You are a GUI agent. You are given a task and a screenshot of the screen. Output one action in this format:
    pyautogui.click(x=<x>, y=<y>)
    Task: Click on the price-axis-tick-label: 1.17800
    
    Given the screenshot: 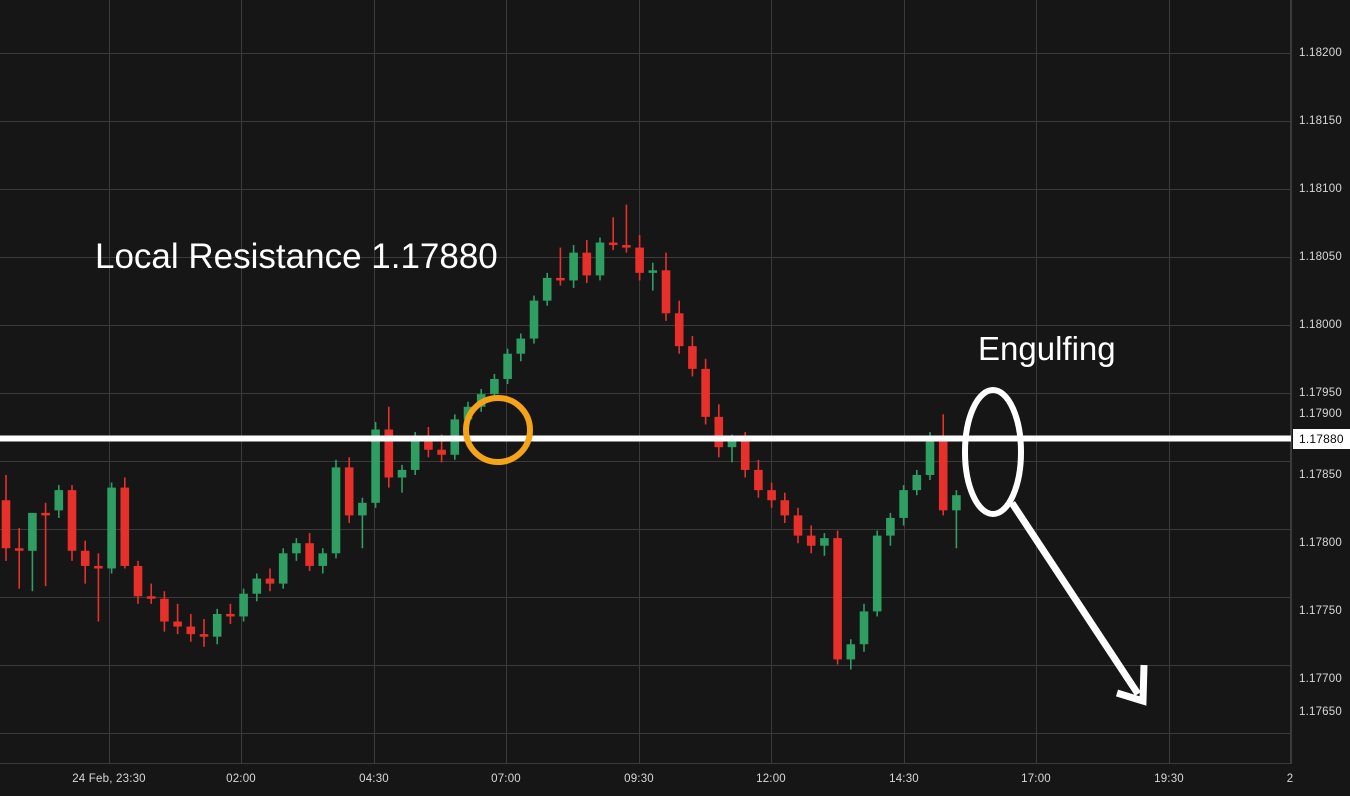 What is the action you would take?
    pyautogui.click(x=1320, y=543)
    